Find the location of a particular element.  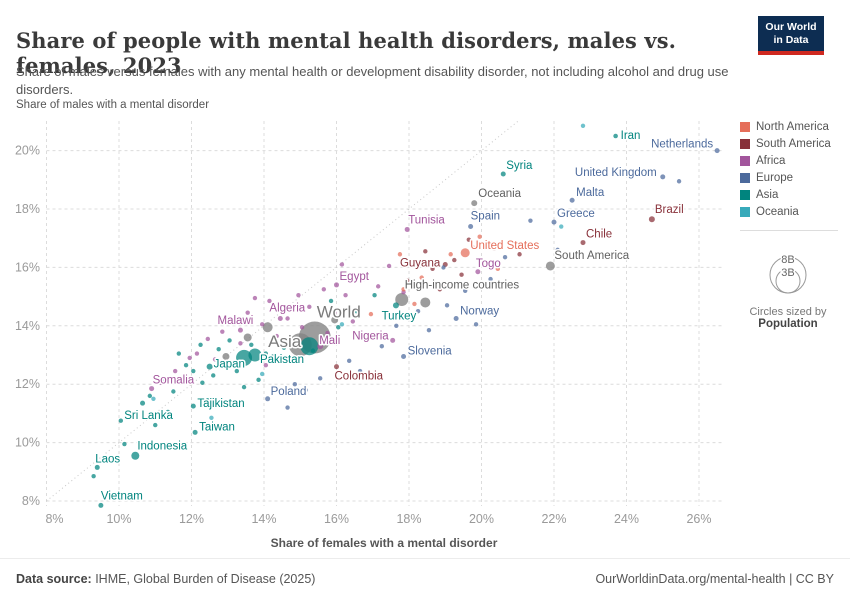

legend-item-oceania: Oceania is located at coordinates (793, 212).